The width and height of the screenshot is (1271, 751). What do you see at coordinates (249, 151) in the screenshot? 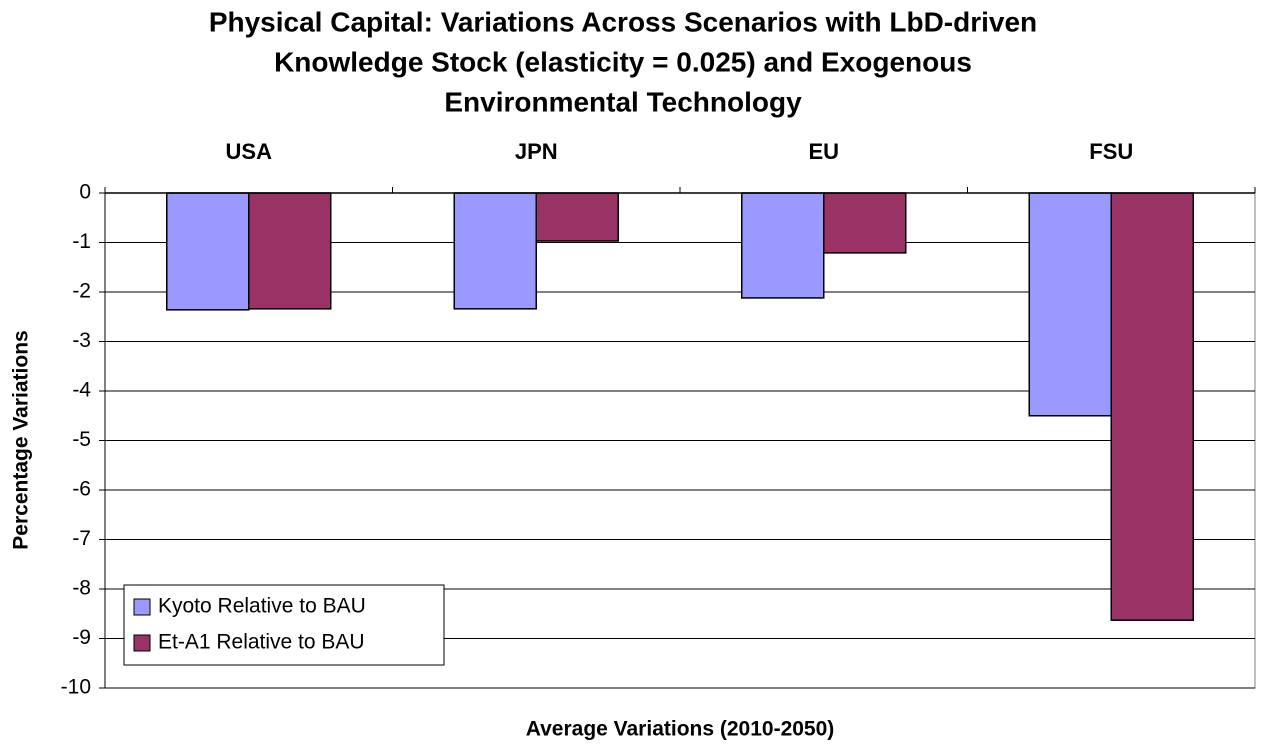
I see `category-label: USA` at bounding box center [249, 151].